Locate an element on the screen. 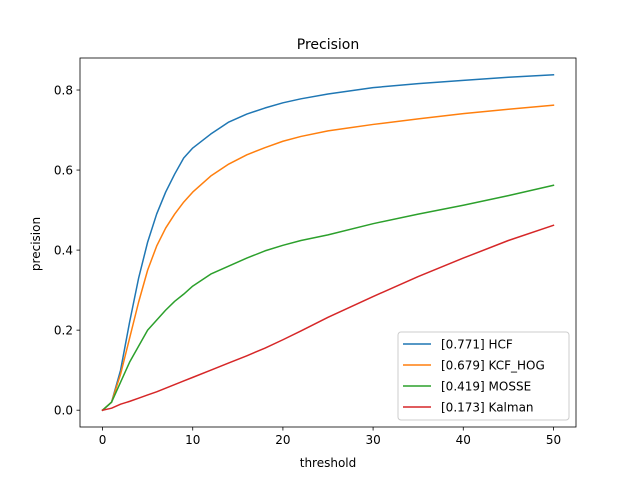 This screenshot has height=480, width=640. x-tick-label: 10 is located at coordinates (192, 440).